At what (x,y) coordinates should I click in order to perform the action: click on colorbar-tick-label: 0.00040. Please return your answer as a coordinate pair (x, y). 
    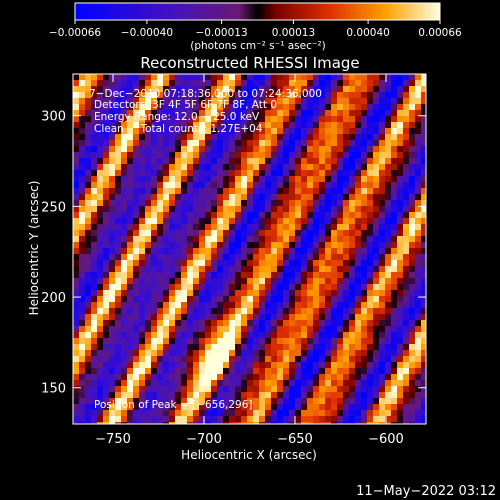
    Looking at the image, I should click on (367, 33).